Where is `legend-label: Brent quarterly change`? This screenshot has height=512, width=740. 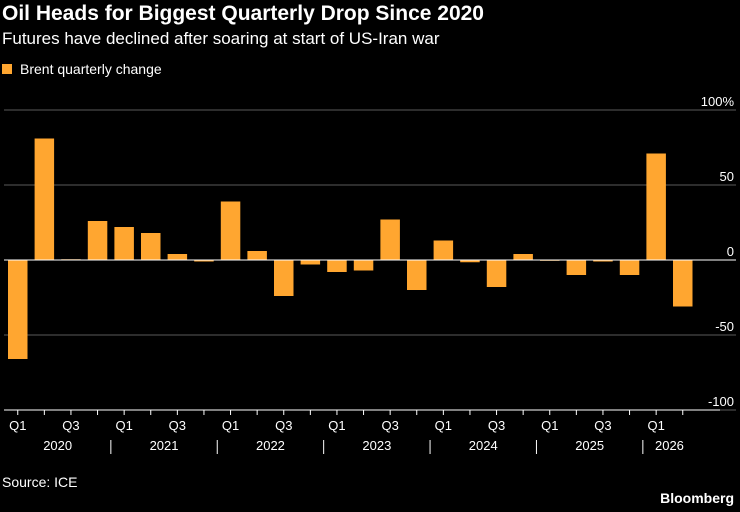
legend-label: Brent quarterly change is located at coordinates (91, 69).